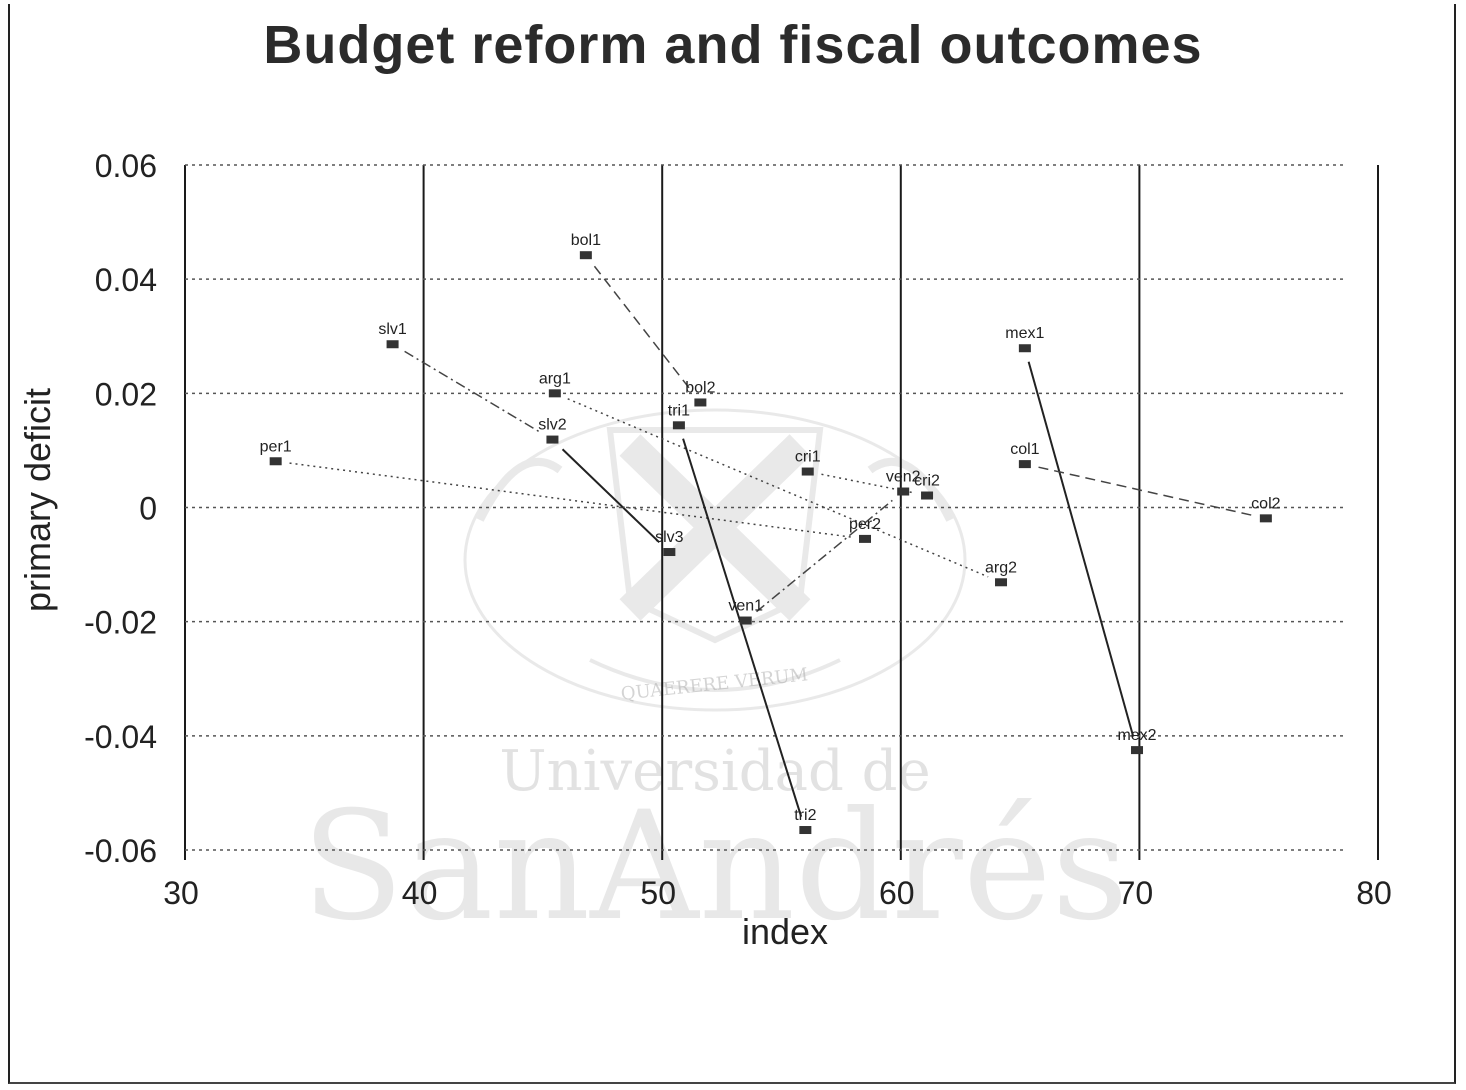 This screenshot has width=1466, height=1090. Describe the element at coordinates (865, 524) in the screenshot. I see `point-label-per2: per2` at that location.